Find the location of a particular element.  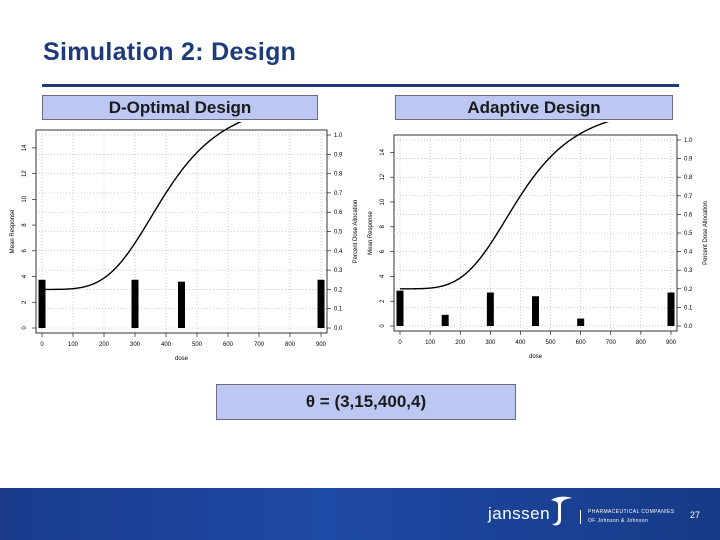

footer-band is located at coordinates (360, 514).